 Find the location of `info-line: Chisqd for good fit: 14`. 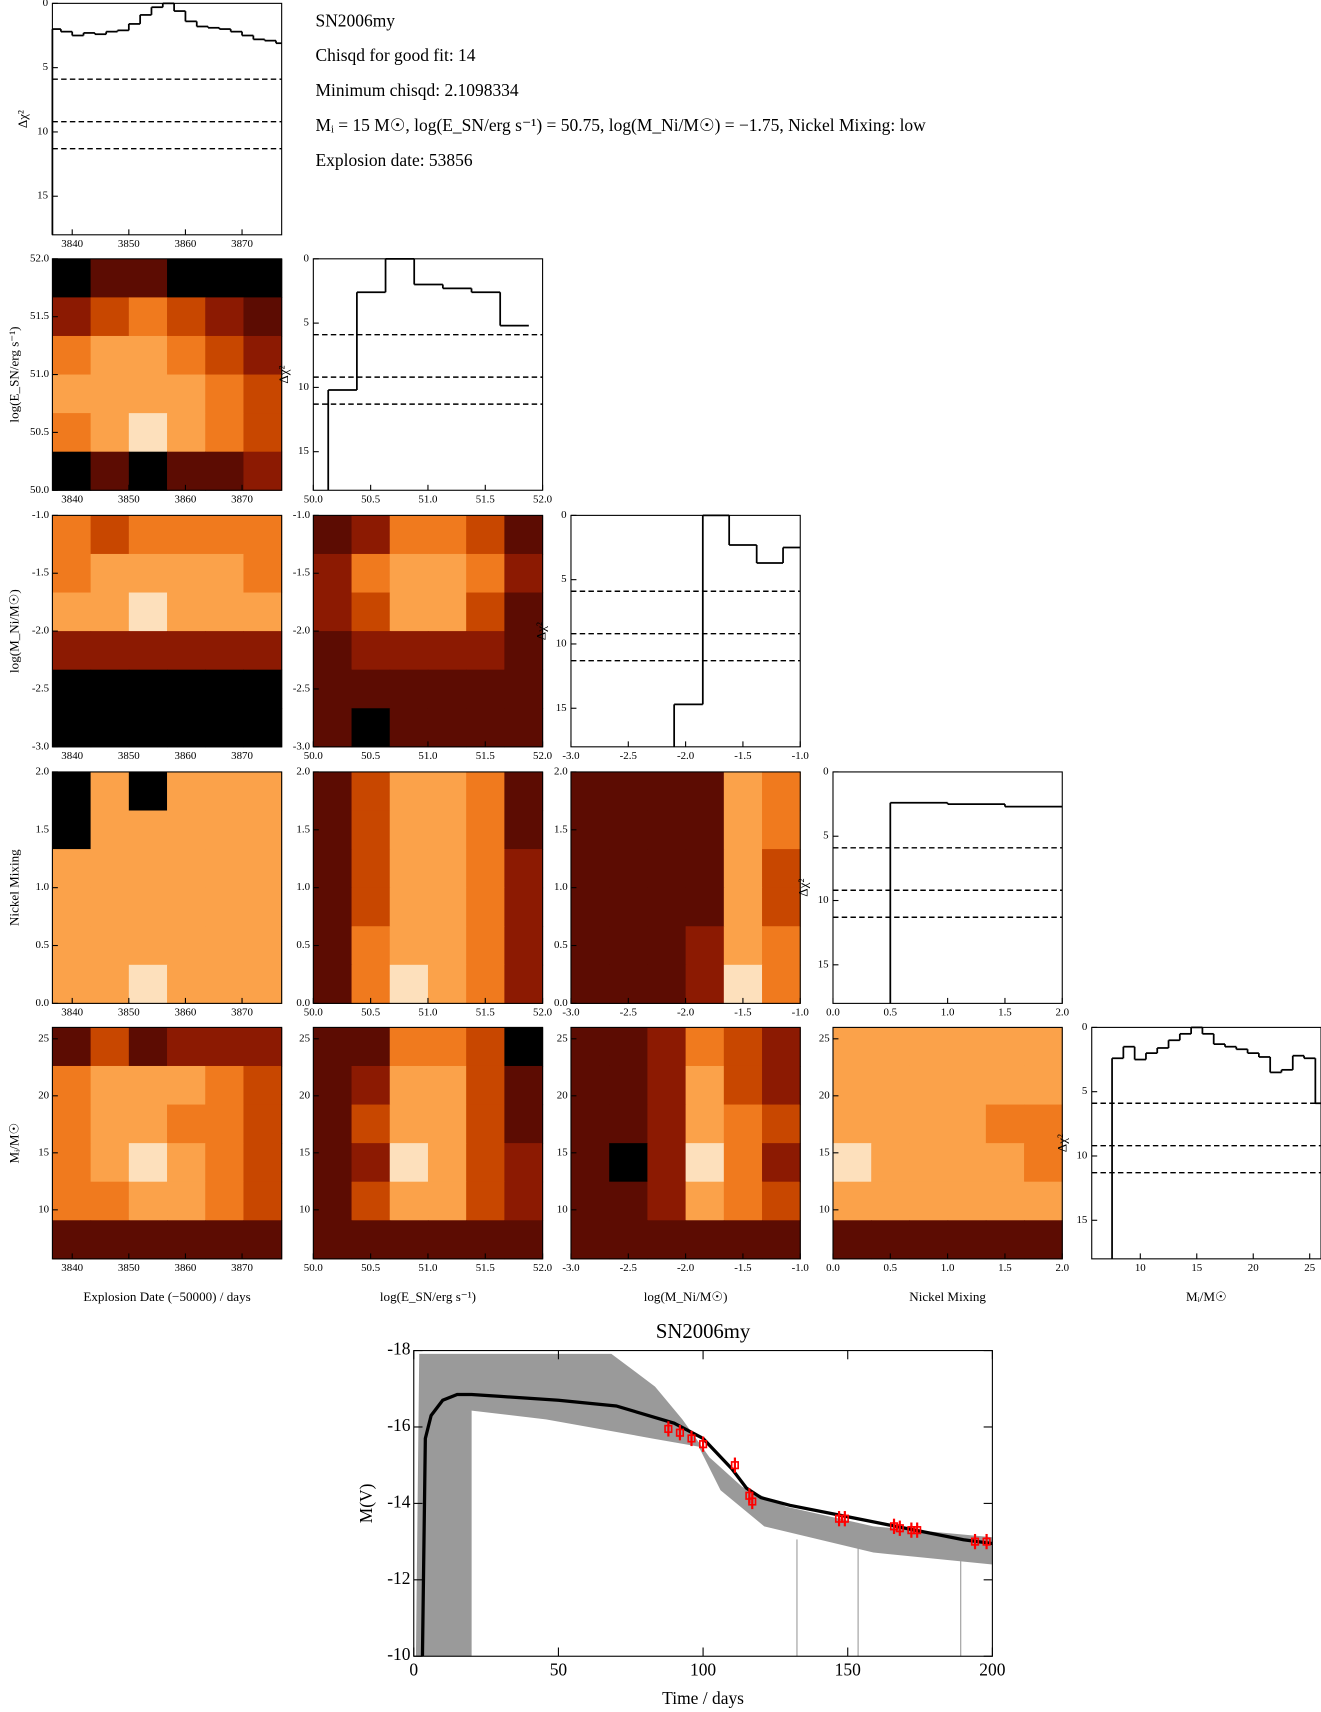

info-line: Chisqd for good fit: 14 is located at coordinates (396, 55).